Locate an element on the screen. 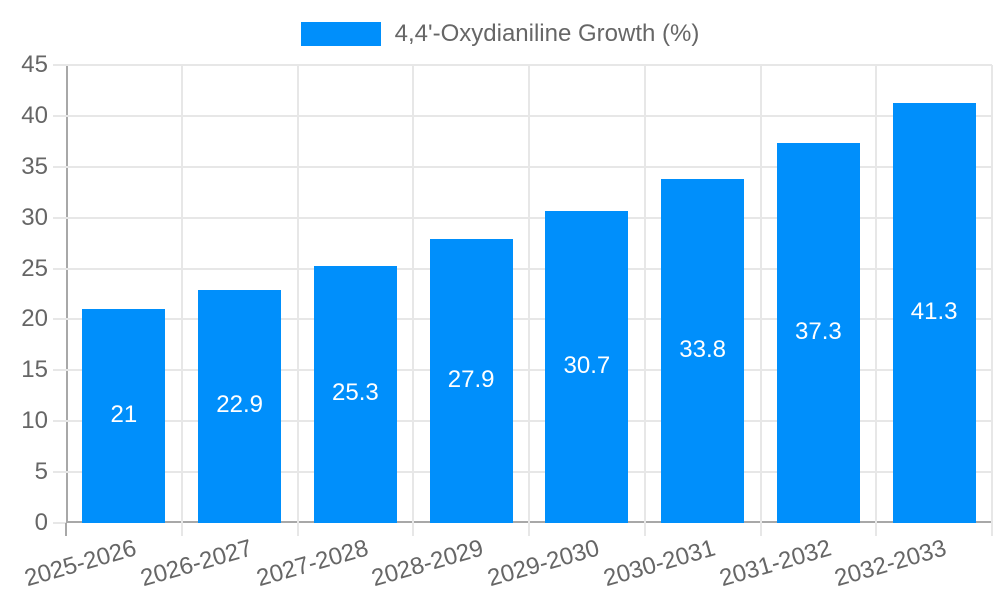  bar-value-label: 30.7 is located at coordinates (587, 365).